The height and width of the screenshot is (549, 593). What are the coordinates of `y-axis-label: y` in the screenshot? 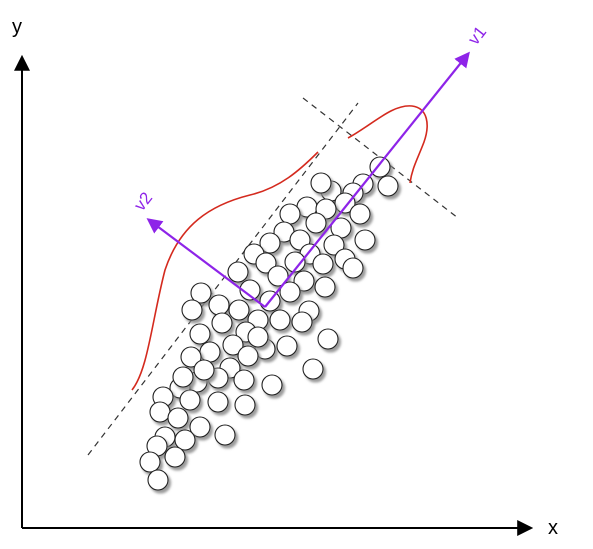 It's located at (17, 27).